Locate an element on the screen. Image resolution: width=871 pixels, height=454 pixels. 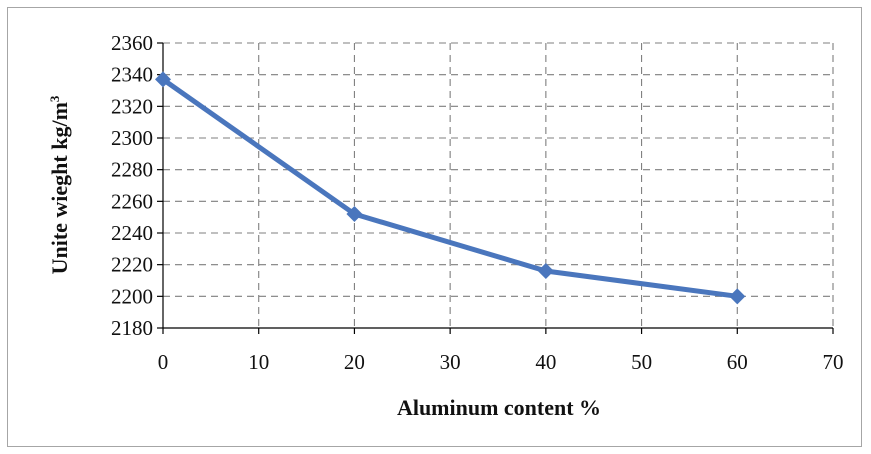
x-tick-label: 70 is located at coordinates (833, 362).